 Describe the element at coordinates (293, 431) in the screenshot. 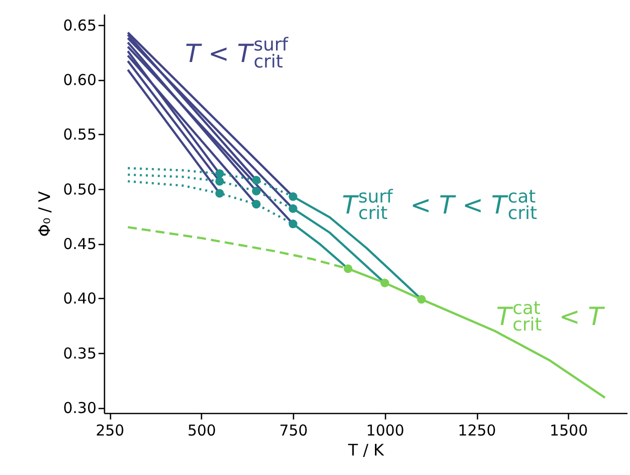

I see `x-tick-label: 750` at that location.